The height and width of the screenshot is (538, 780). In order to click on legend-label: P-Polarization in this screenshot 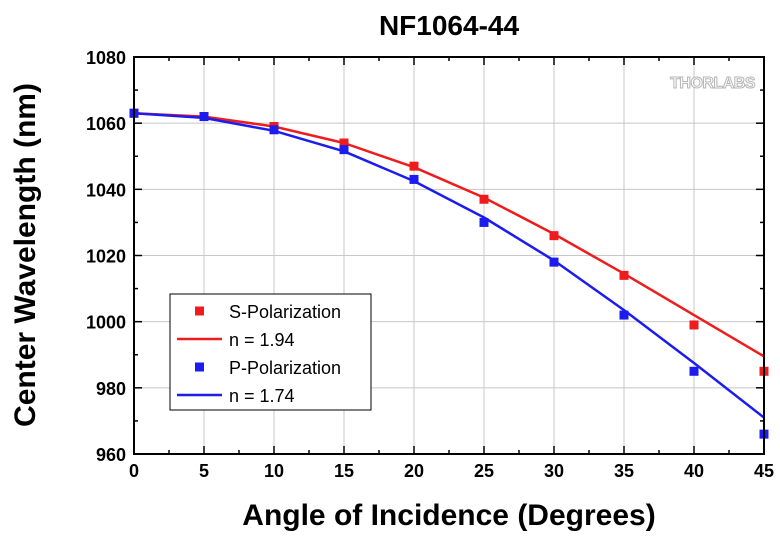, I will do `click(285, 368)`.